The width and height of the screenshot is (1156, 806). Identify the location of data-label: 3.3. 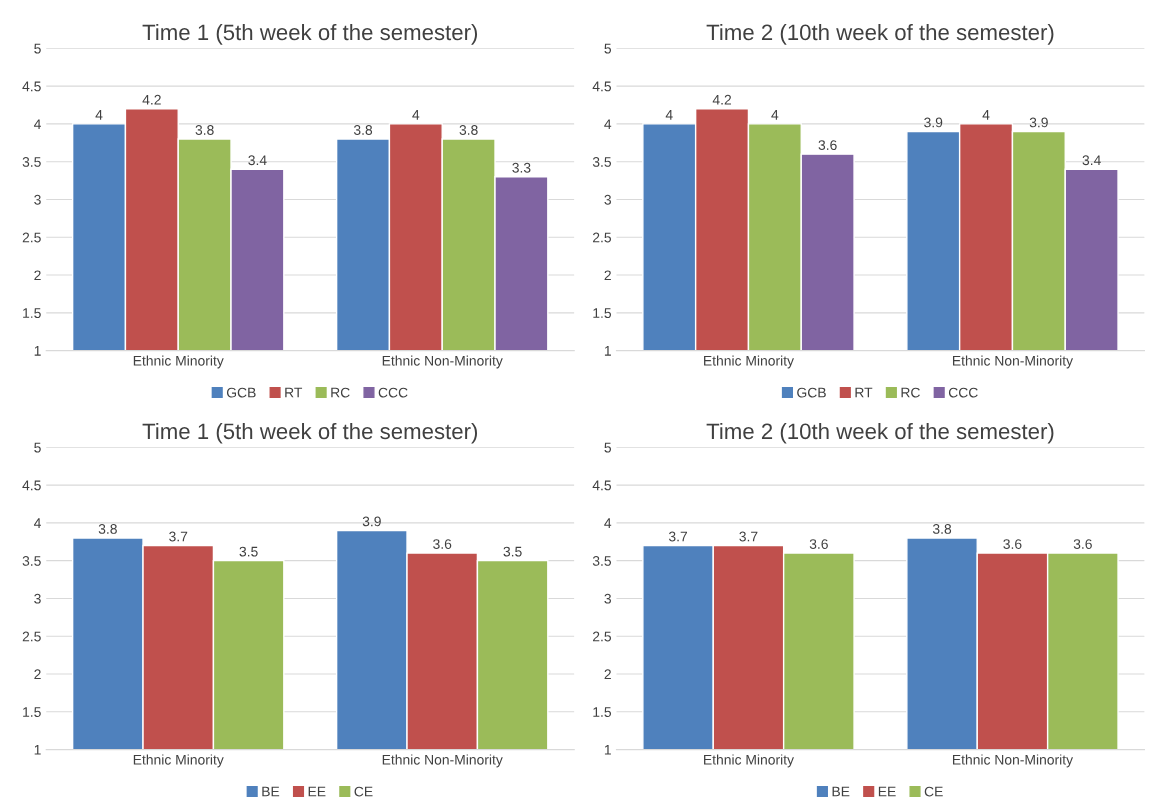
(521, 167).